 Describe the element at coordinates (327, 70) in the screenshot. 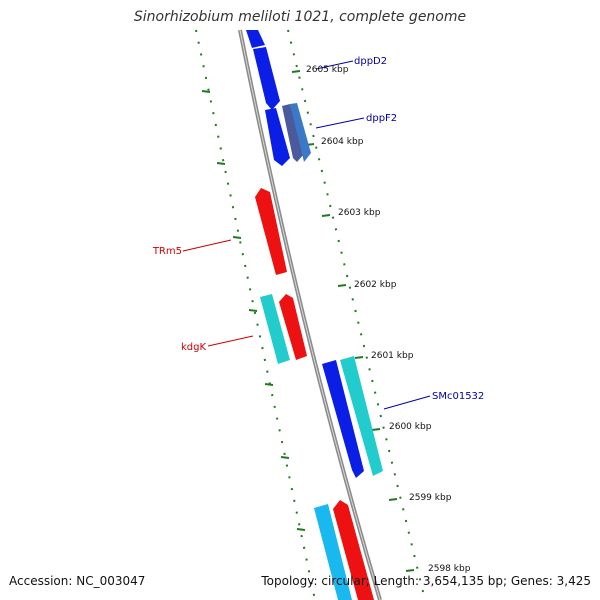

I see `tick-label-2605: 2605 kbp` at that location.